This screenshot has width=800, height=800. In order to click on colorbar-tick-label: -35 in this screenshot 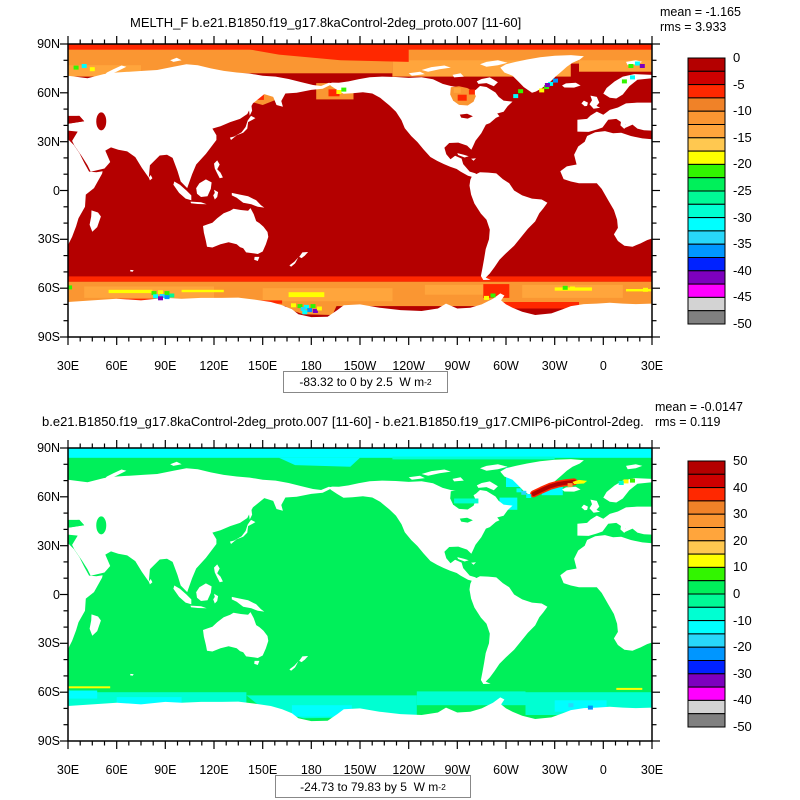, I will do `click(742, 244)`.